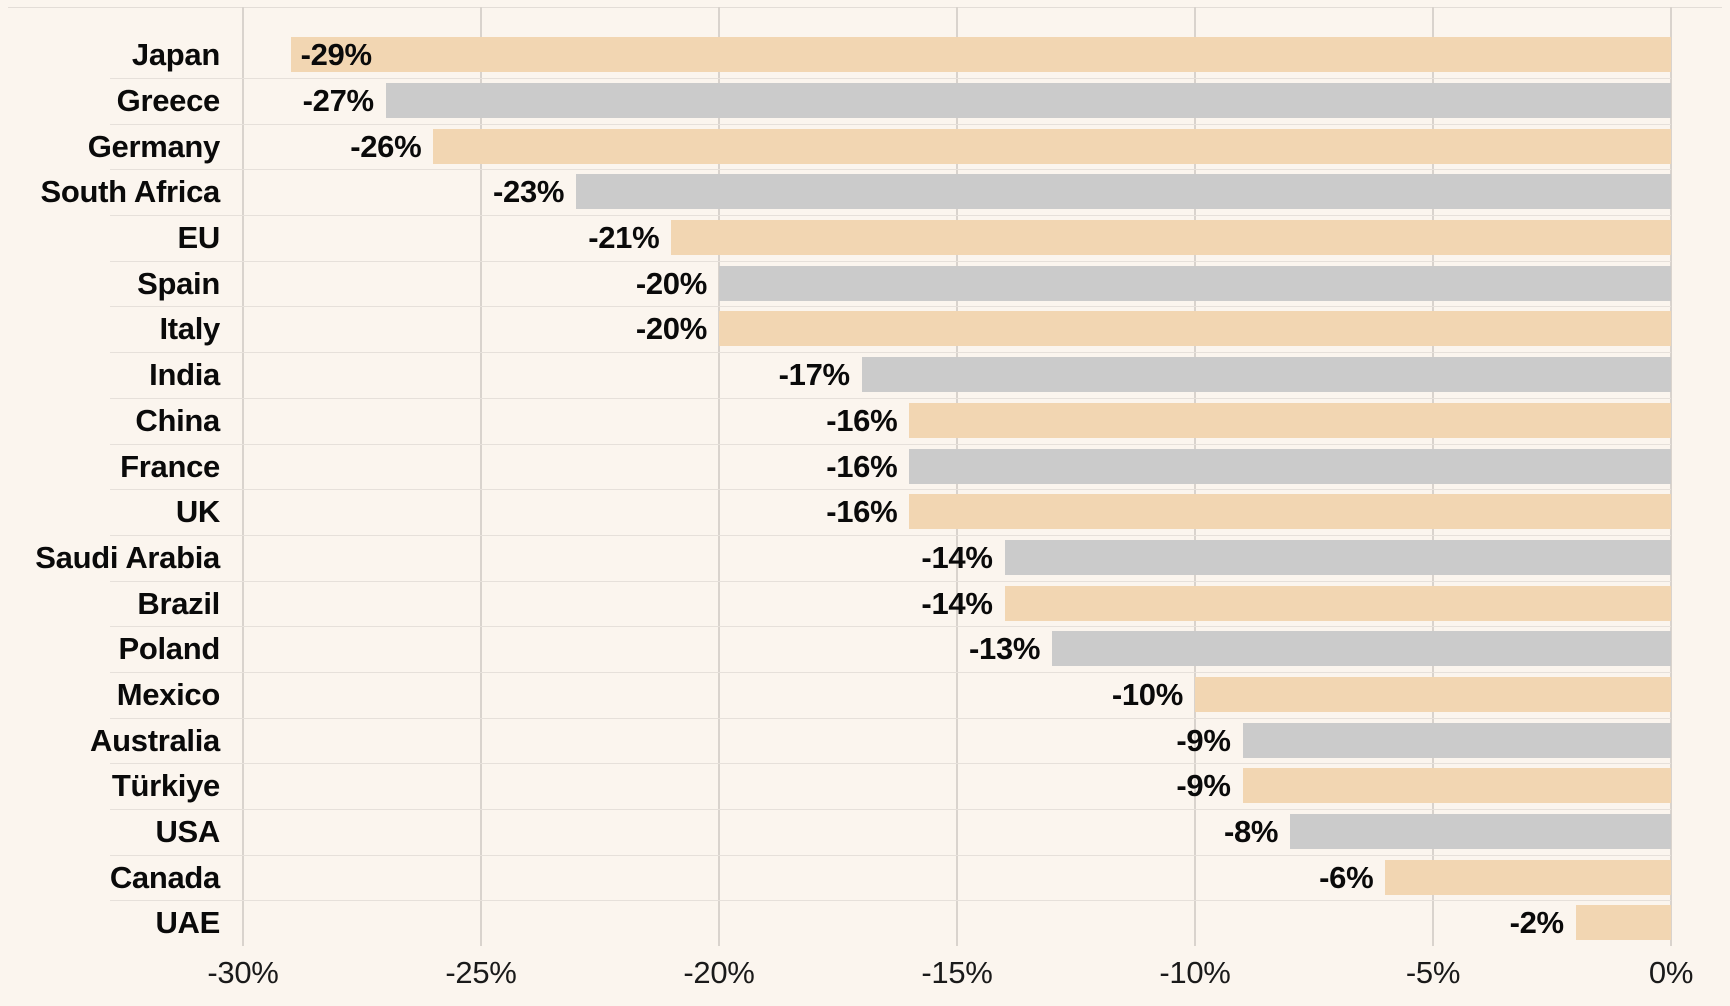 The width and height of the screenshot is (1730, 1006). I want to click on x-axis-tick-label: -25%, so click(481, 972).